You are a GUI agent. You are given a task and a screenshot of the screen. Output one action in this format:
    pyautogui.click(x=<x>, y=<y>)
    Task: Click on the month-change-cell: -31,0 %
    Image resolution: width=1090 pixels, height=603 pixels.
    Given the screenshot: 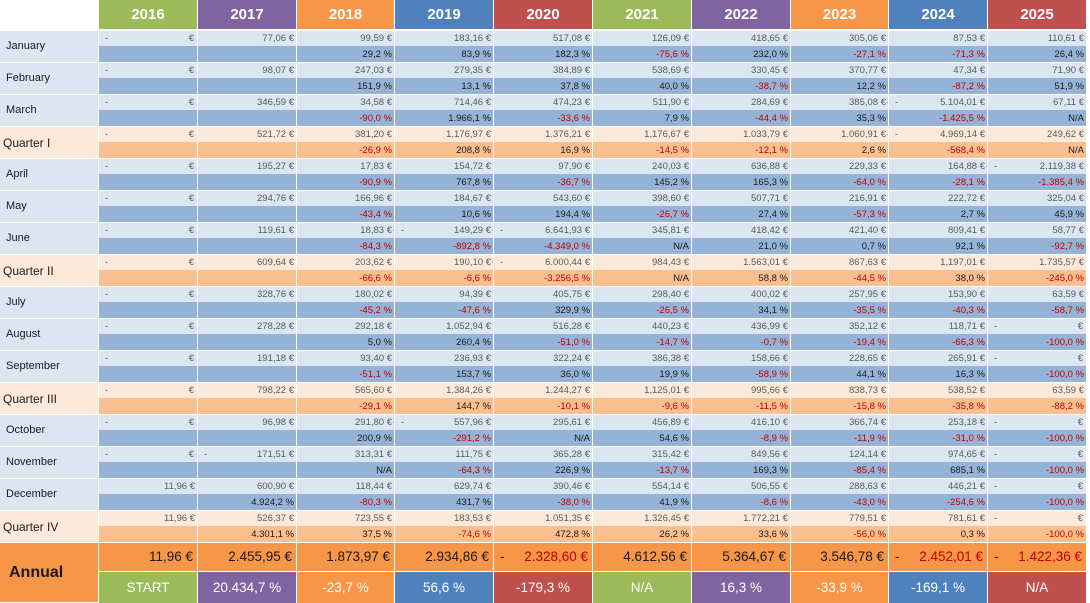 What is the action you would take?
    pyautogui.click(x=938, y=438)
    